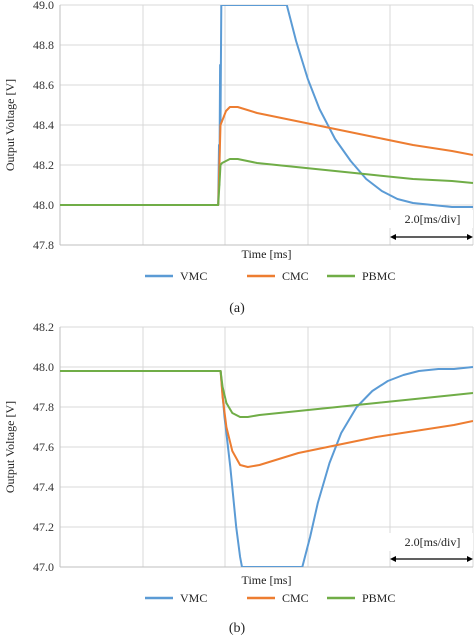 Image resolution: width=474 pixels, height=636 pixels. I want to click on panel-caption: (b), so click(237, 628).